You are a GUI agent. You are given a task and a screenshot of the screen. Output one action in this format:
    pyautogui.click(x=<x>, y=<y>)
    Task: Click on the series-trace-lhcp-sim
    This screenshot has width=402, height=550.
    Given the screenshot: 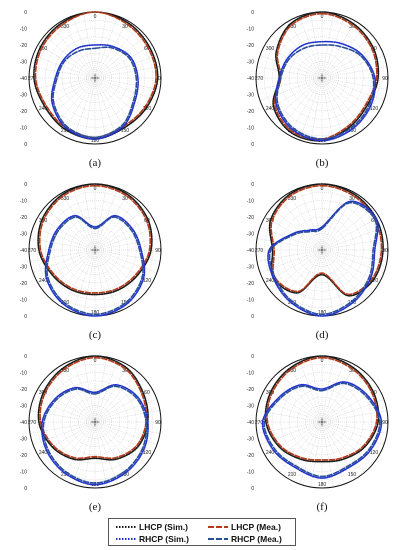 What is the action you would take?
    pyautogui.click(x=326, y=76)
    